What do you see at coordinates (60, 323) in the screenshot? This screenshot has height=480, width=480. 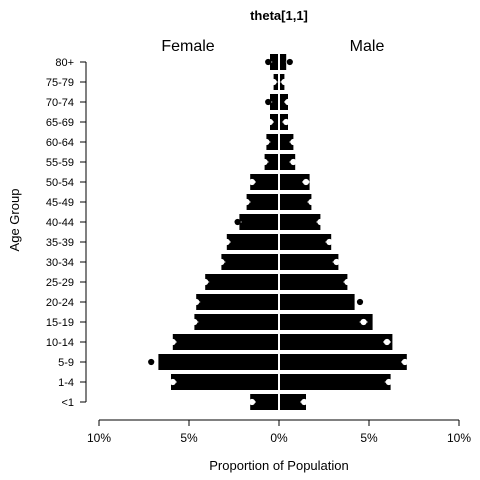 I see `y-tick-label: 15-19` at bounding box center [60, 323].